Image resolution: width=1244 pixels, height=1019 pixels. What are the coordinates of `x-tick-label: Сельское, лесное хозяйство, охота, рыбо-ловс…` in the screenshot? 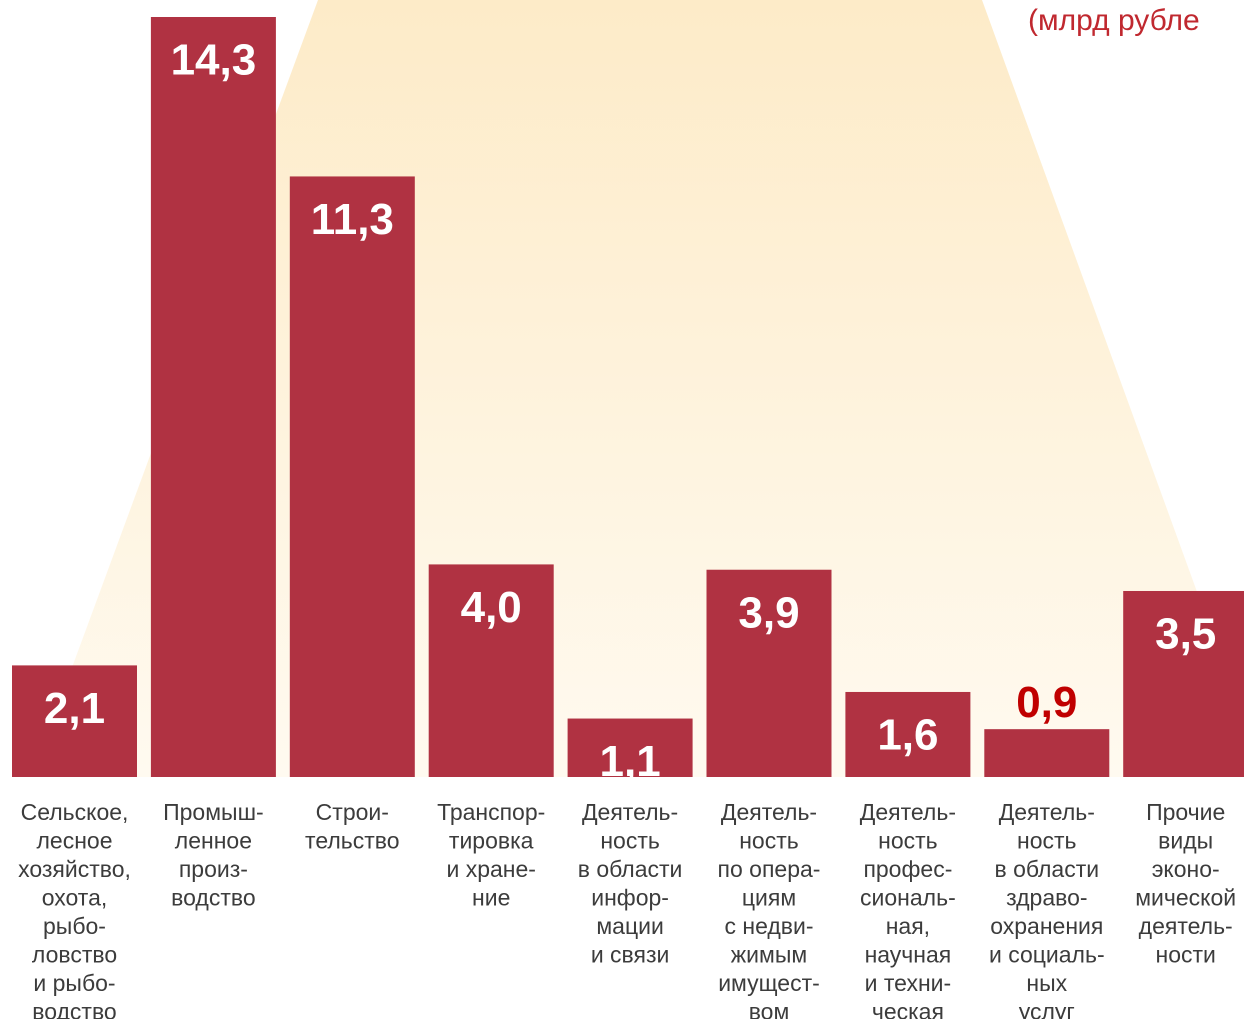 It's located at (74, 909).